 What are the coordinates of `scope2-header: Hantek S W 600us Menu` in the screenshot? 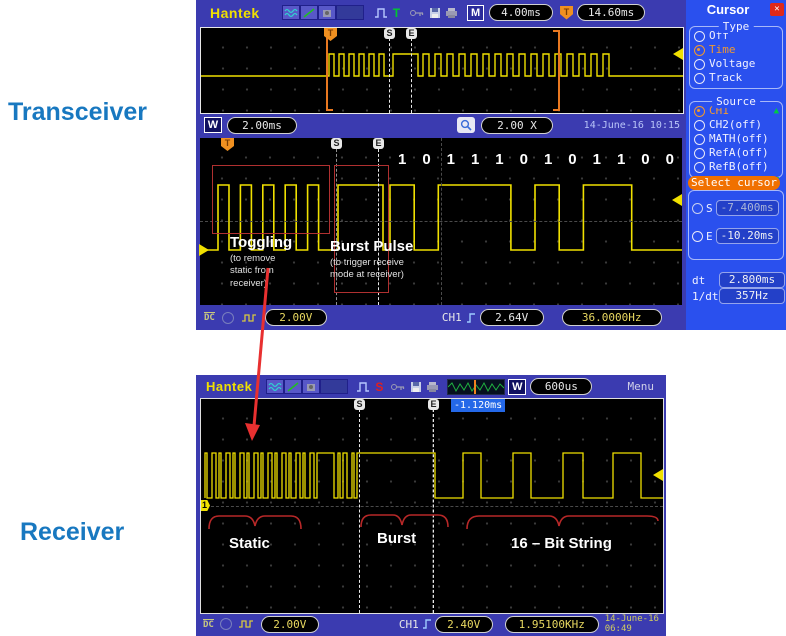 It's located at (431, 386).